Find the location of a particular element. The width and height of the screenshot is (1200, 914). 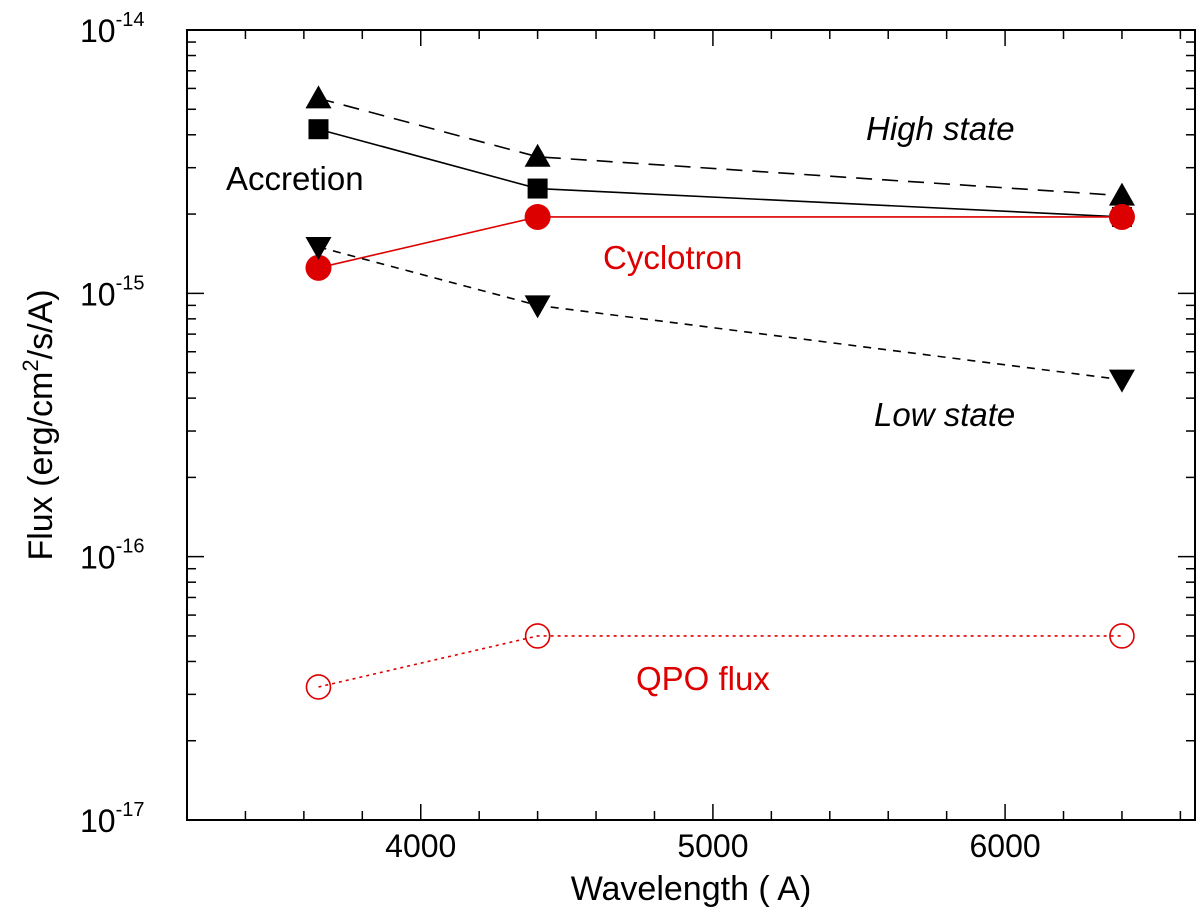

y-tick-label: 10-16 is located at coordinates (112, 556).